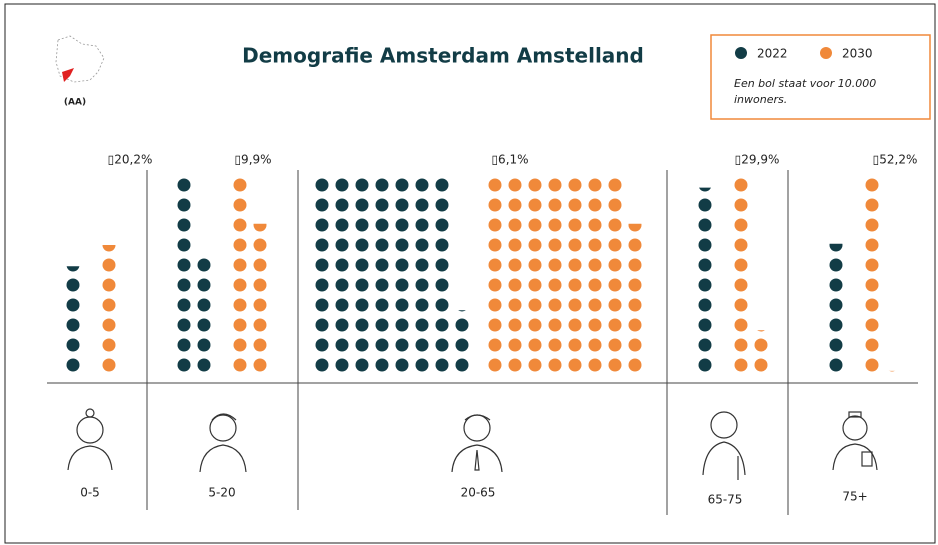 This screenshot has height=545, width=938. Describe the element at coordinates (725, 500) in the screenshot. I see `category-label: 65-75` at that location.